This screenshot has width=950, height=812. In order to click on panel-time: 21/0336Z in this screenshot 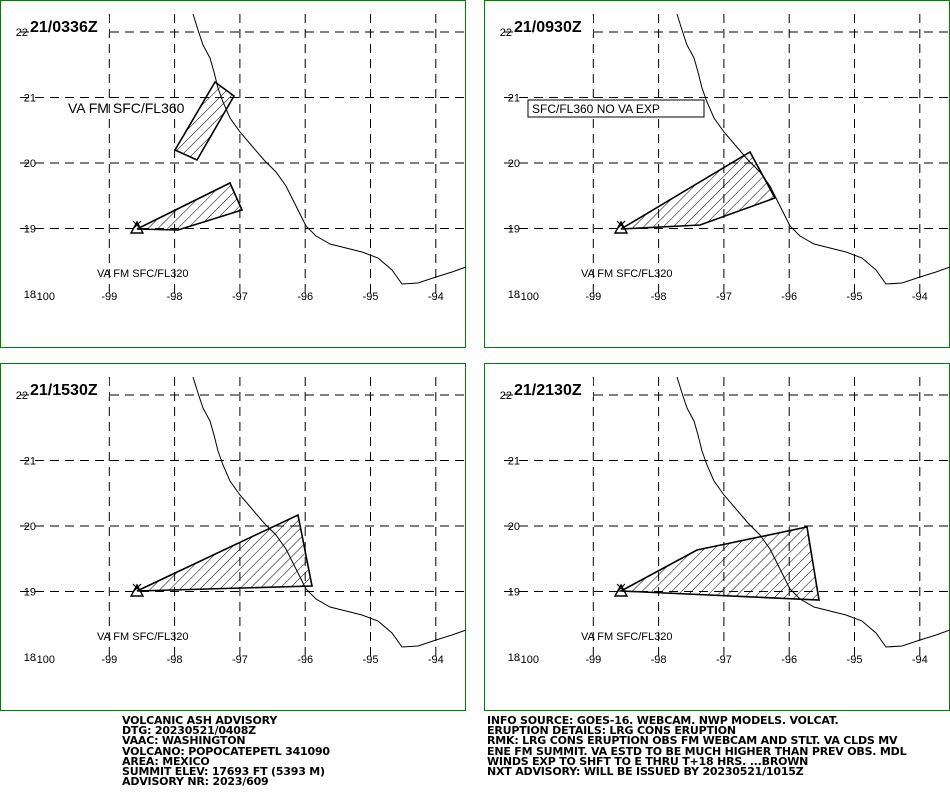, I will do `click(64, 27)`.